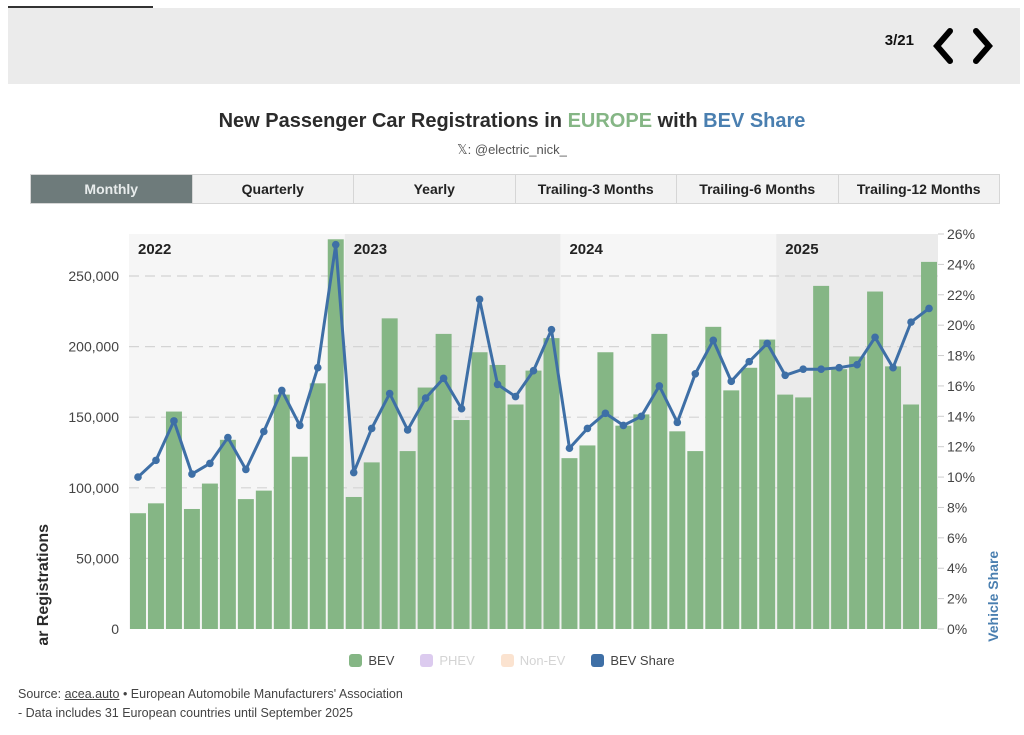  I want to click on legend-item-non-ev: Non-EV, so click(533, 660).